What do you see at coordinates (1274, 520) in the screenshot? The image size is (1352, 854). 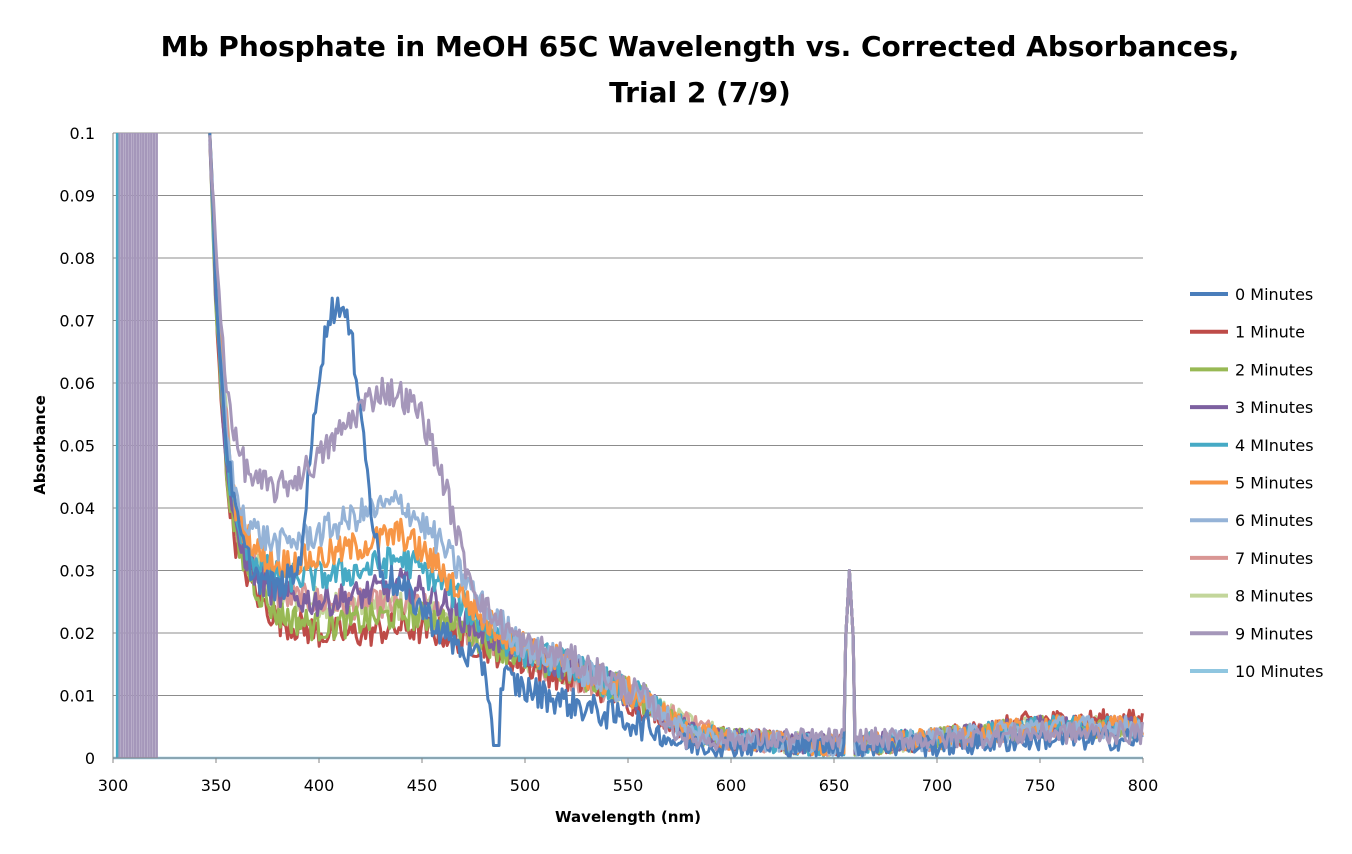 I see `legend-label: 6 Minutes` at bounding box center [1274, 520].